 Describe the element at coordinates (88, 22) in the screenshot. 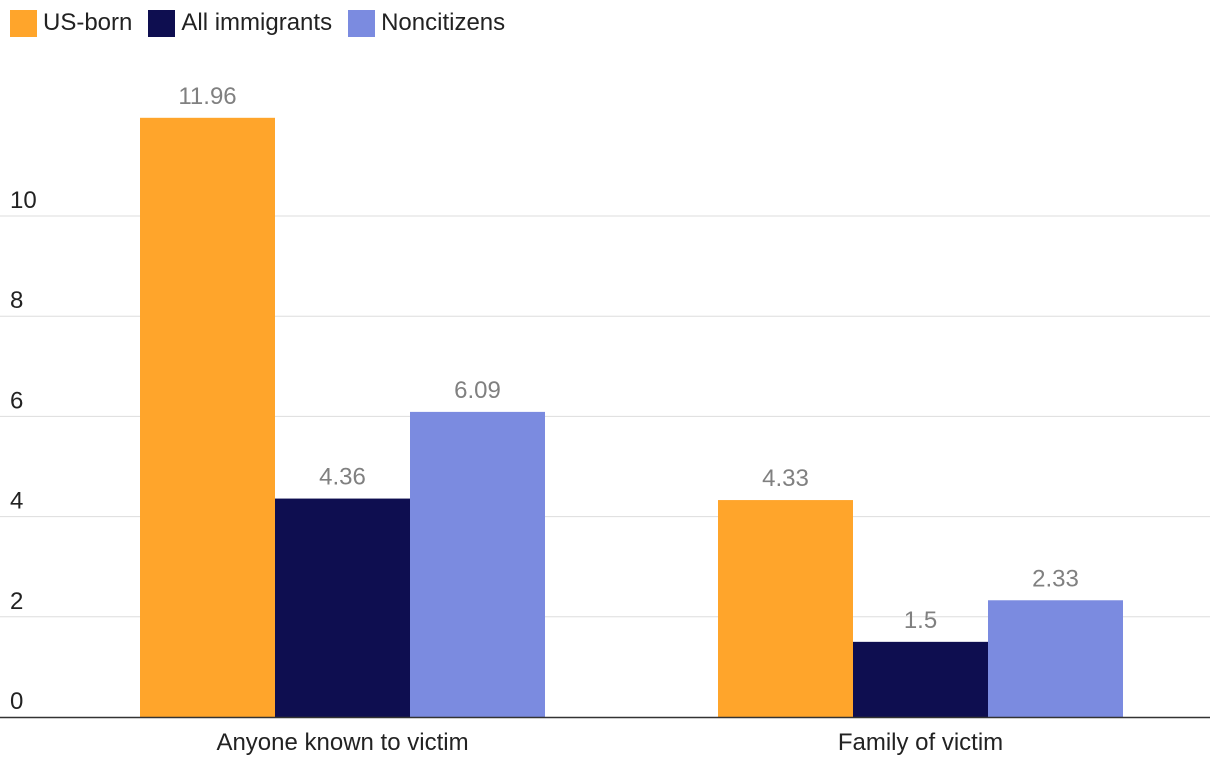

I see `legend-label: US-born` at that location.